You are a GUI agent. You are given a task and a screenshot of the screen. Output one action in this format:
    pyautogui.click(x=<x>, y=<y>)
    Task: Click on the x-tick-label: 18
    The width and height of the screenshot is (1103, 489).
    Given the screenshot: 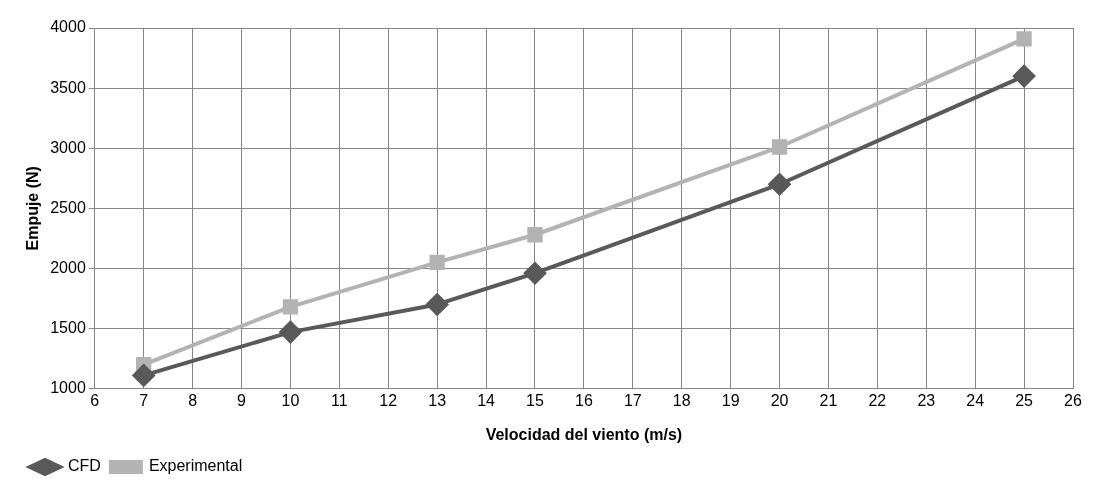 What is the action you would take?
    pyautogui.click(x=681, y=400)
    